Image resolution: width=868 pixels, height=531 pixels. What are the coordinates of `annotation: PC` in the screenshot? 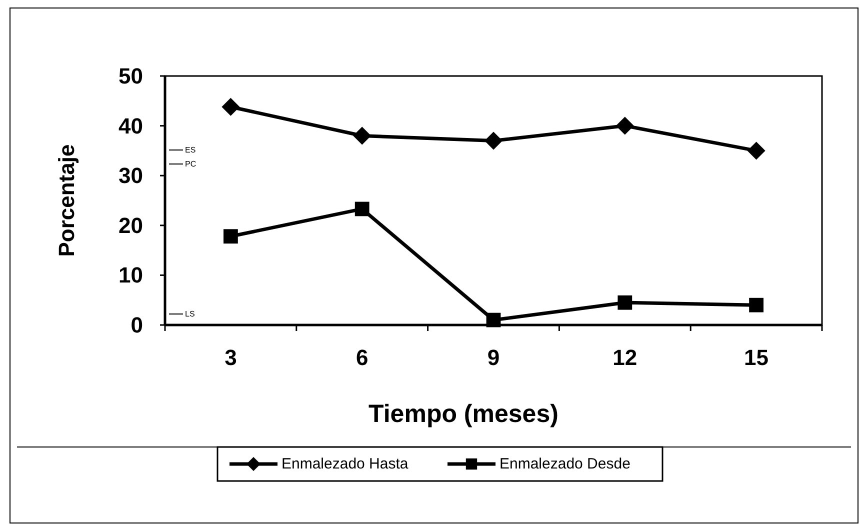 It's located at (190, 164).